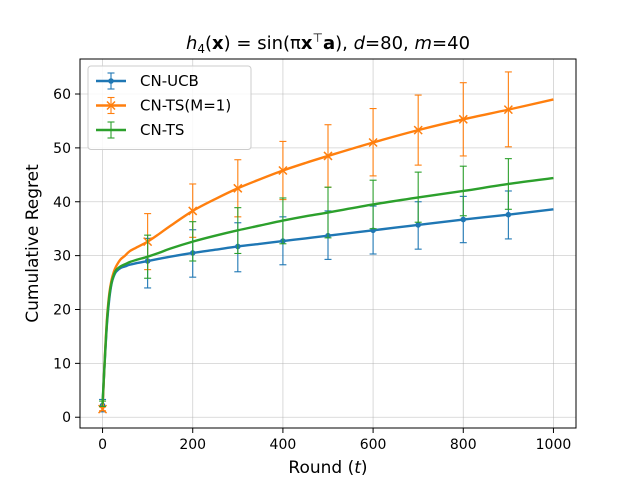 The image size is (640, 480). I want to click on x-tick-label: 600, so click(373, 445).